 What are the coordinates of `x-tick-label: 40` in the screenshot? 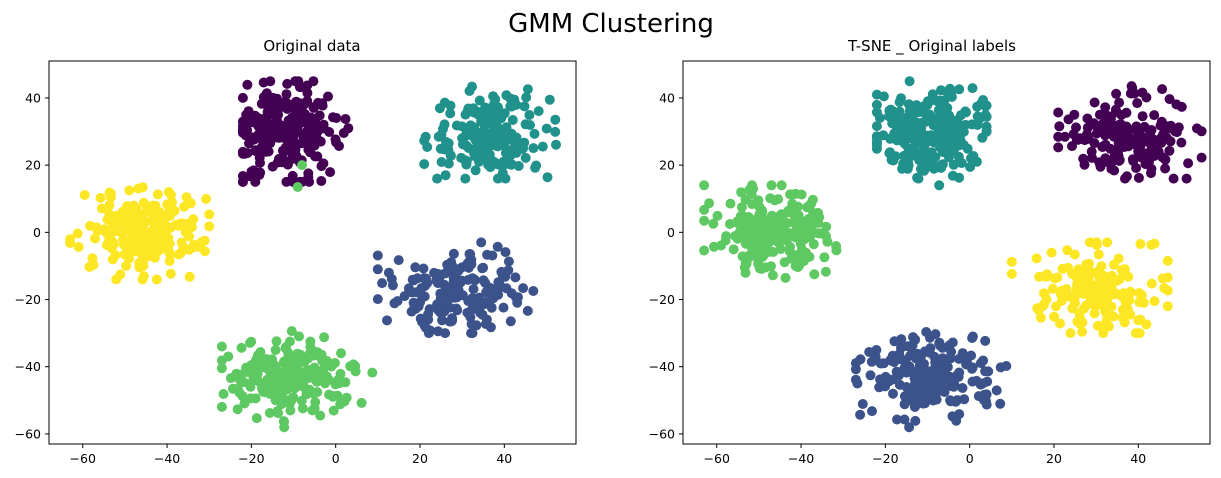 It's located at (1138, 458).